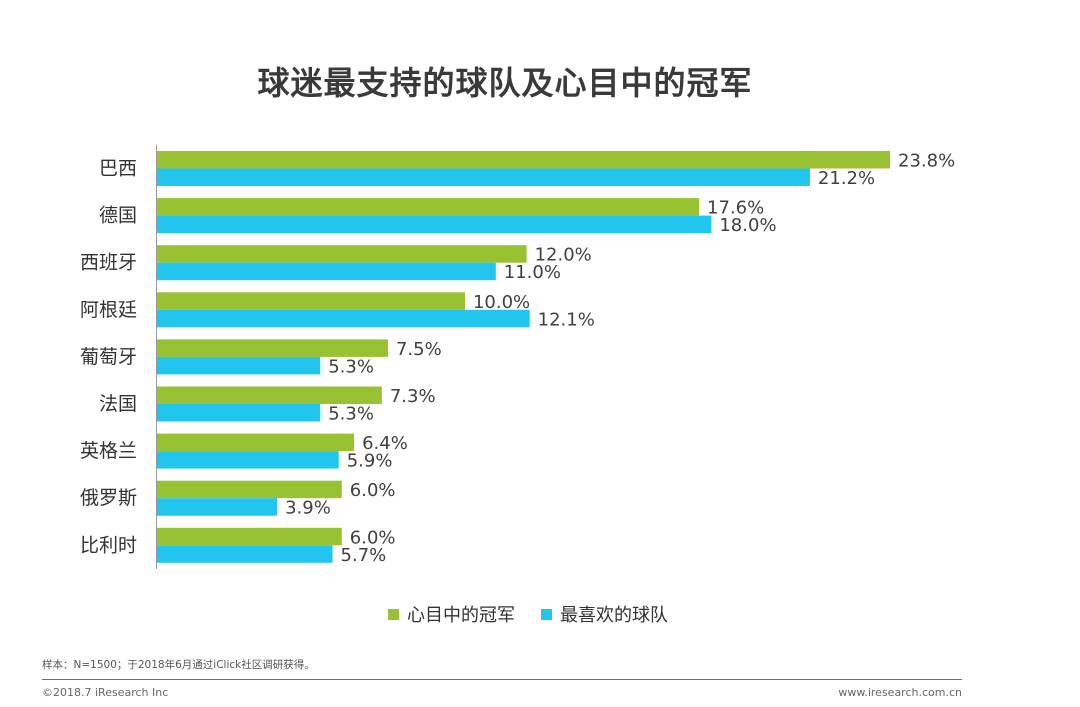 This screenshot has width=1080, height=707. I want to click on category-label: 葡萄牙, so click(108, 357).